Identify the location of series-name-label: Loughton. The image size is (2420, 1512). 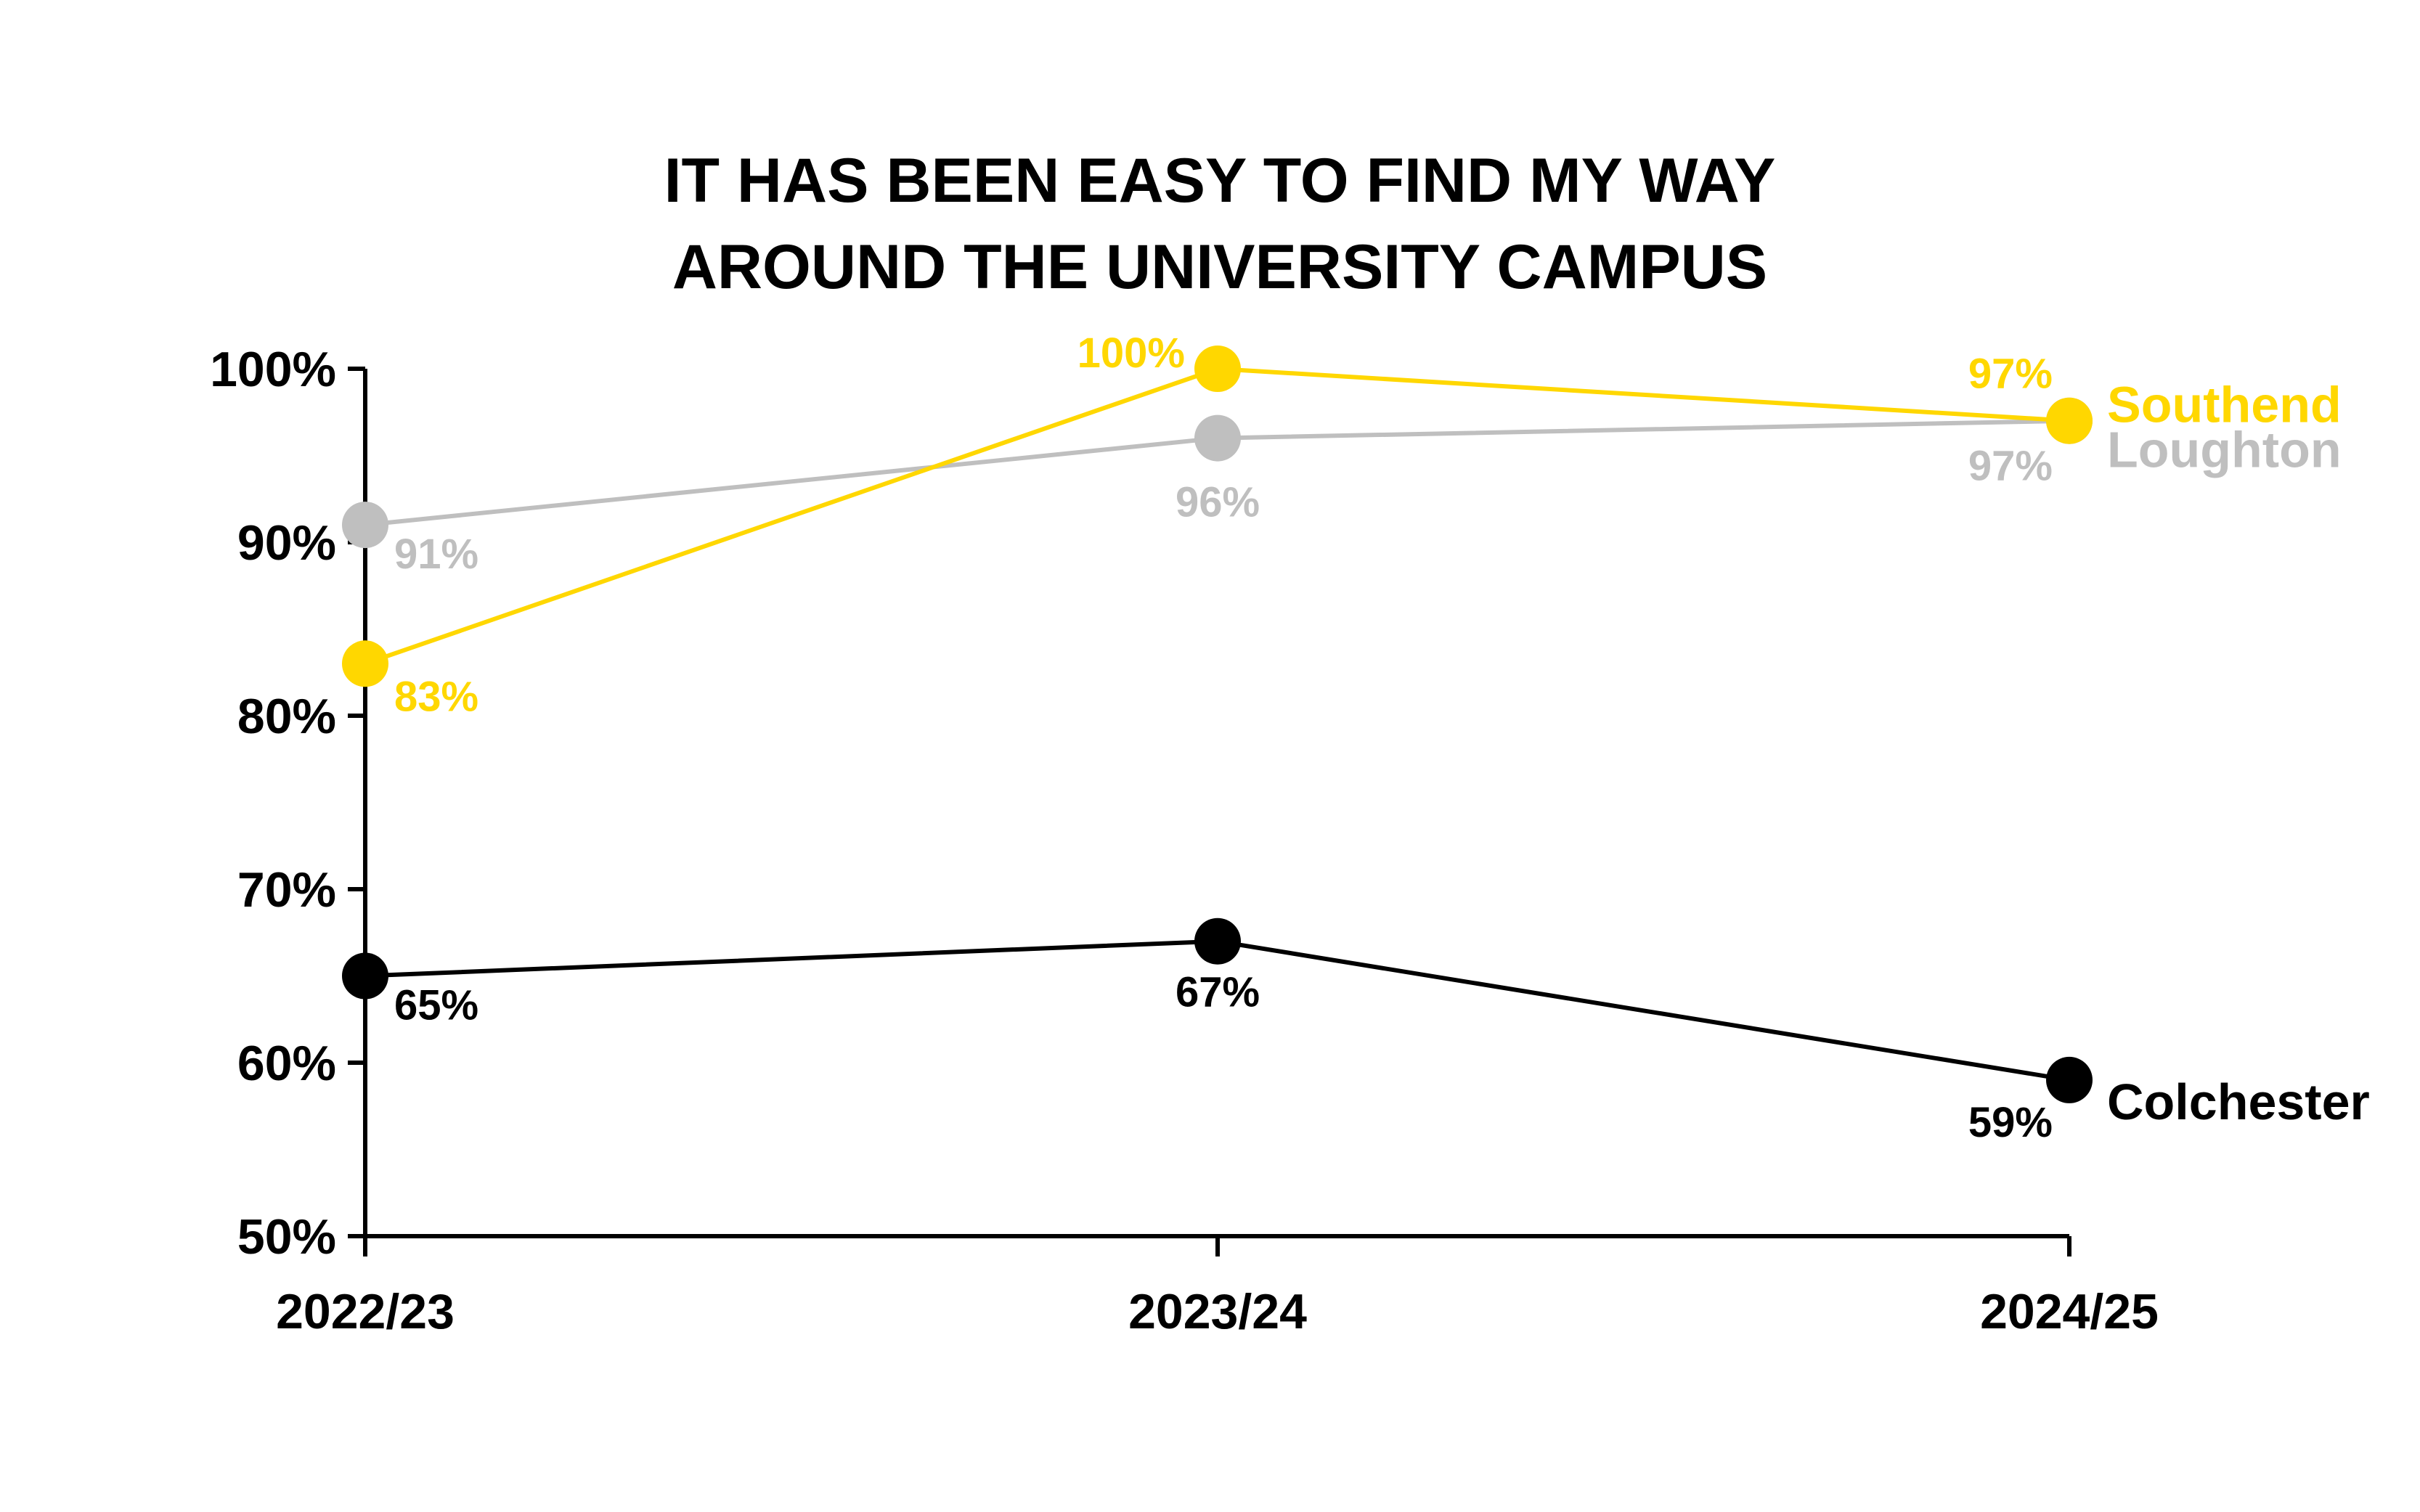
(2224, 450).